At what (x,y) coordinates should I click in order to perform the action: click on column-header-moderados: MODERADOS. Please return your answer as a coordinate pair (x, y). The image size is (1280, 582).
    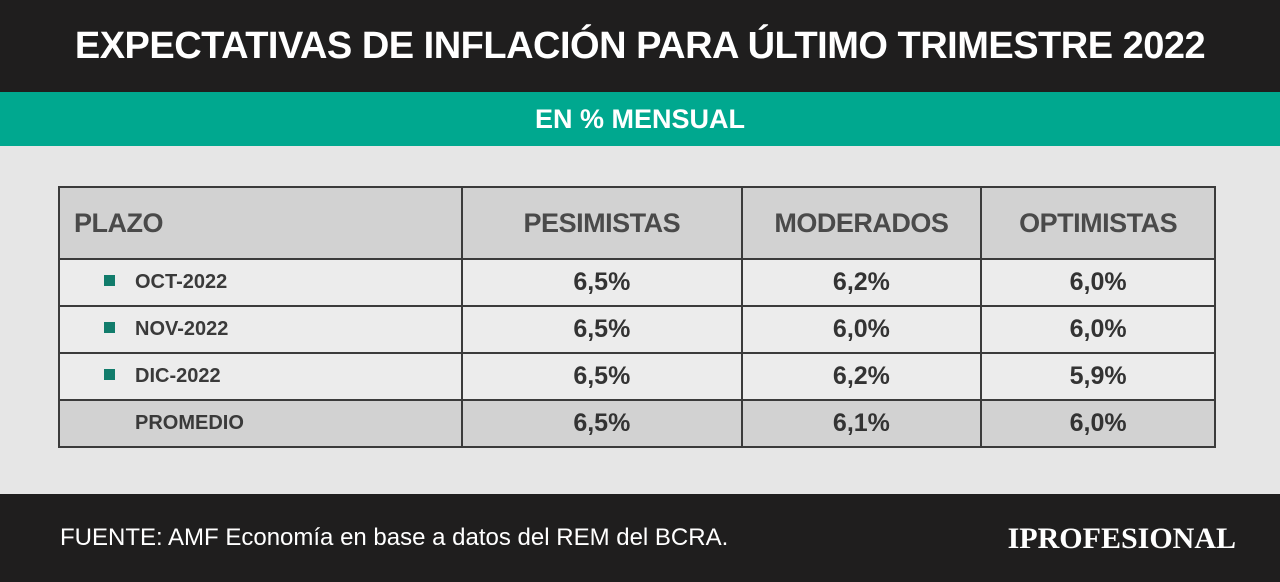
    Looking at the image, I should click on (861, 223).